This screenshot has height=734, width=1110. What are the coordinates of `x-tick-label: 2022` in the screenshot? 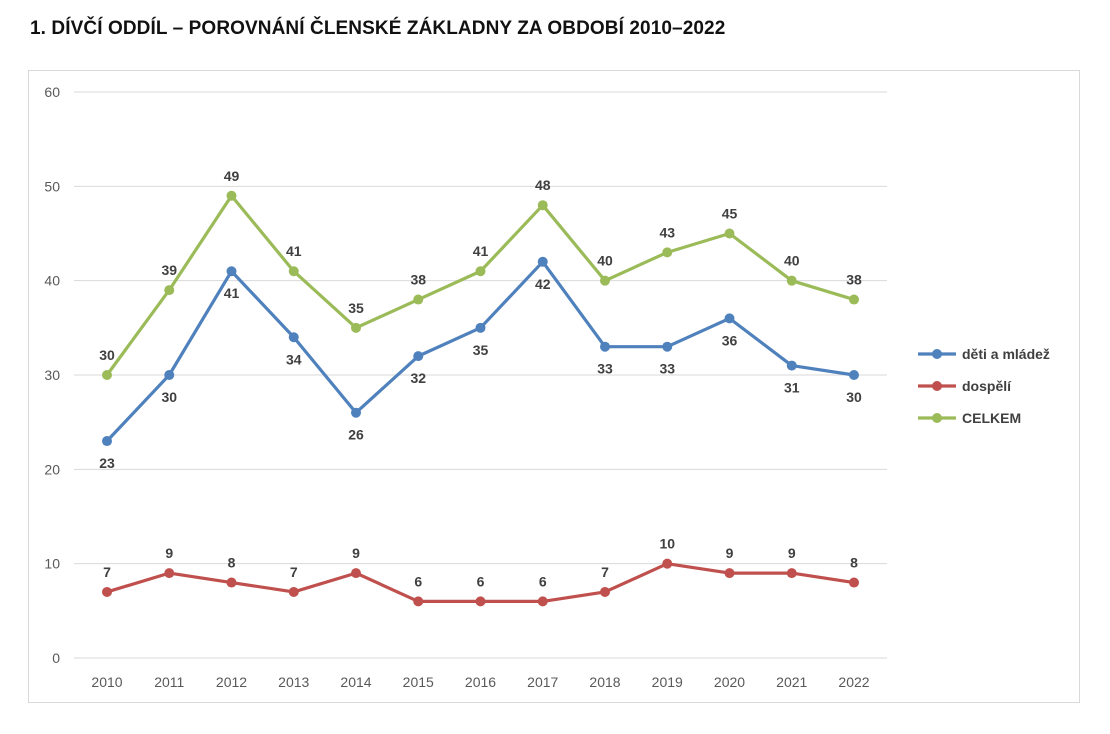 It's located at (853, 682).